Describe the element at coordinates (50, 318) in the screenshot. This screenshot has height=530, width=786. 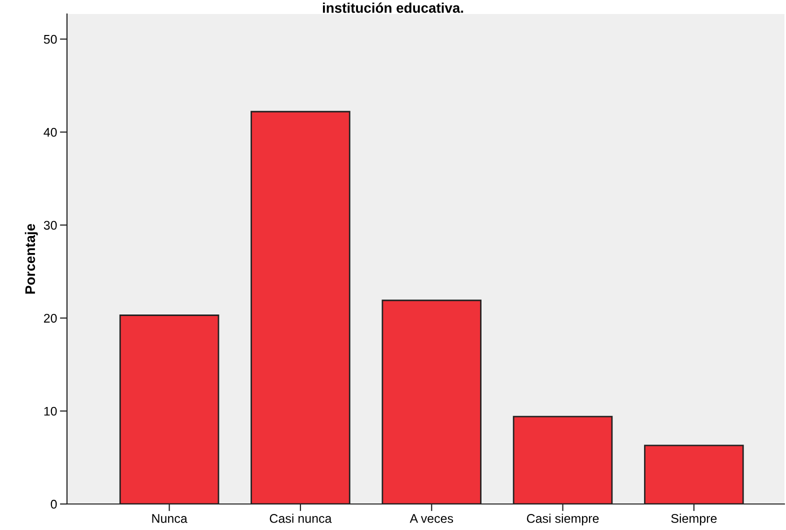
I see `y-tick-label: 20` at that location.